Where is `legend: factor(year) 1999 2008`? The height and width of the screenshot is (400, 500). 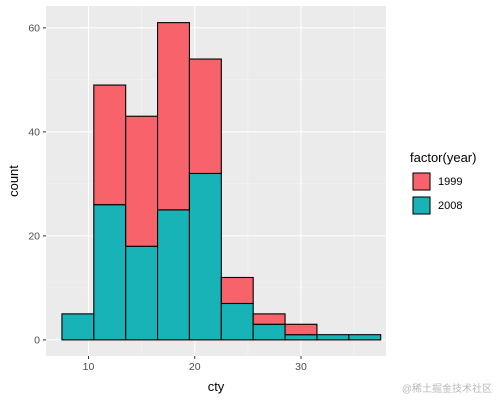 legend: factor(year) 1999 2008 is located at coordinates (443, 182).